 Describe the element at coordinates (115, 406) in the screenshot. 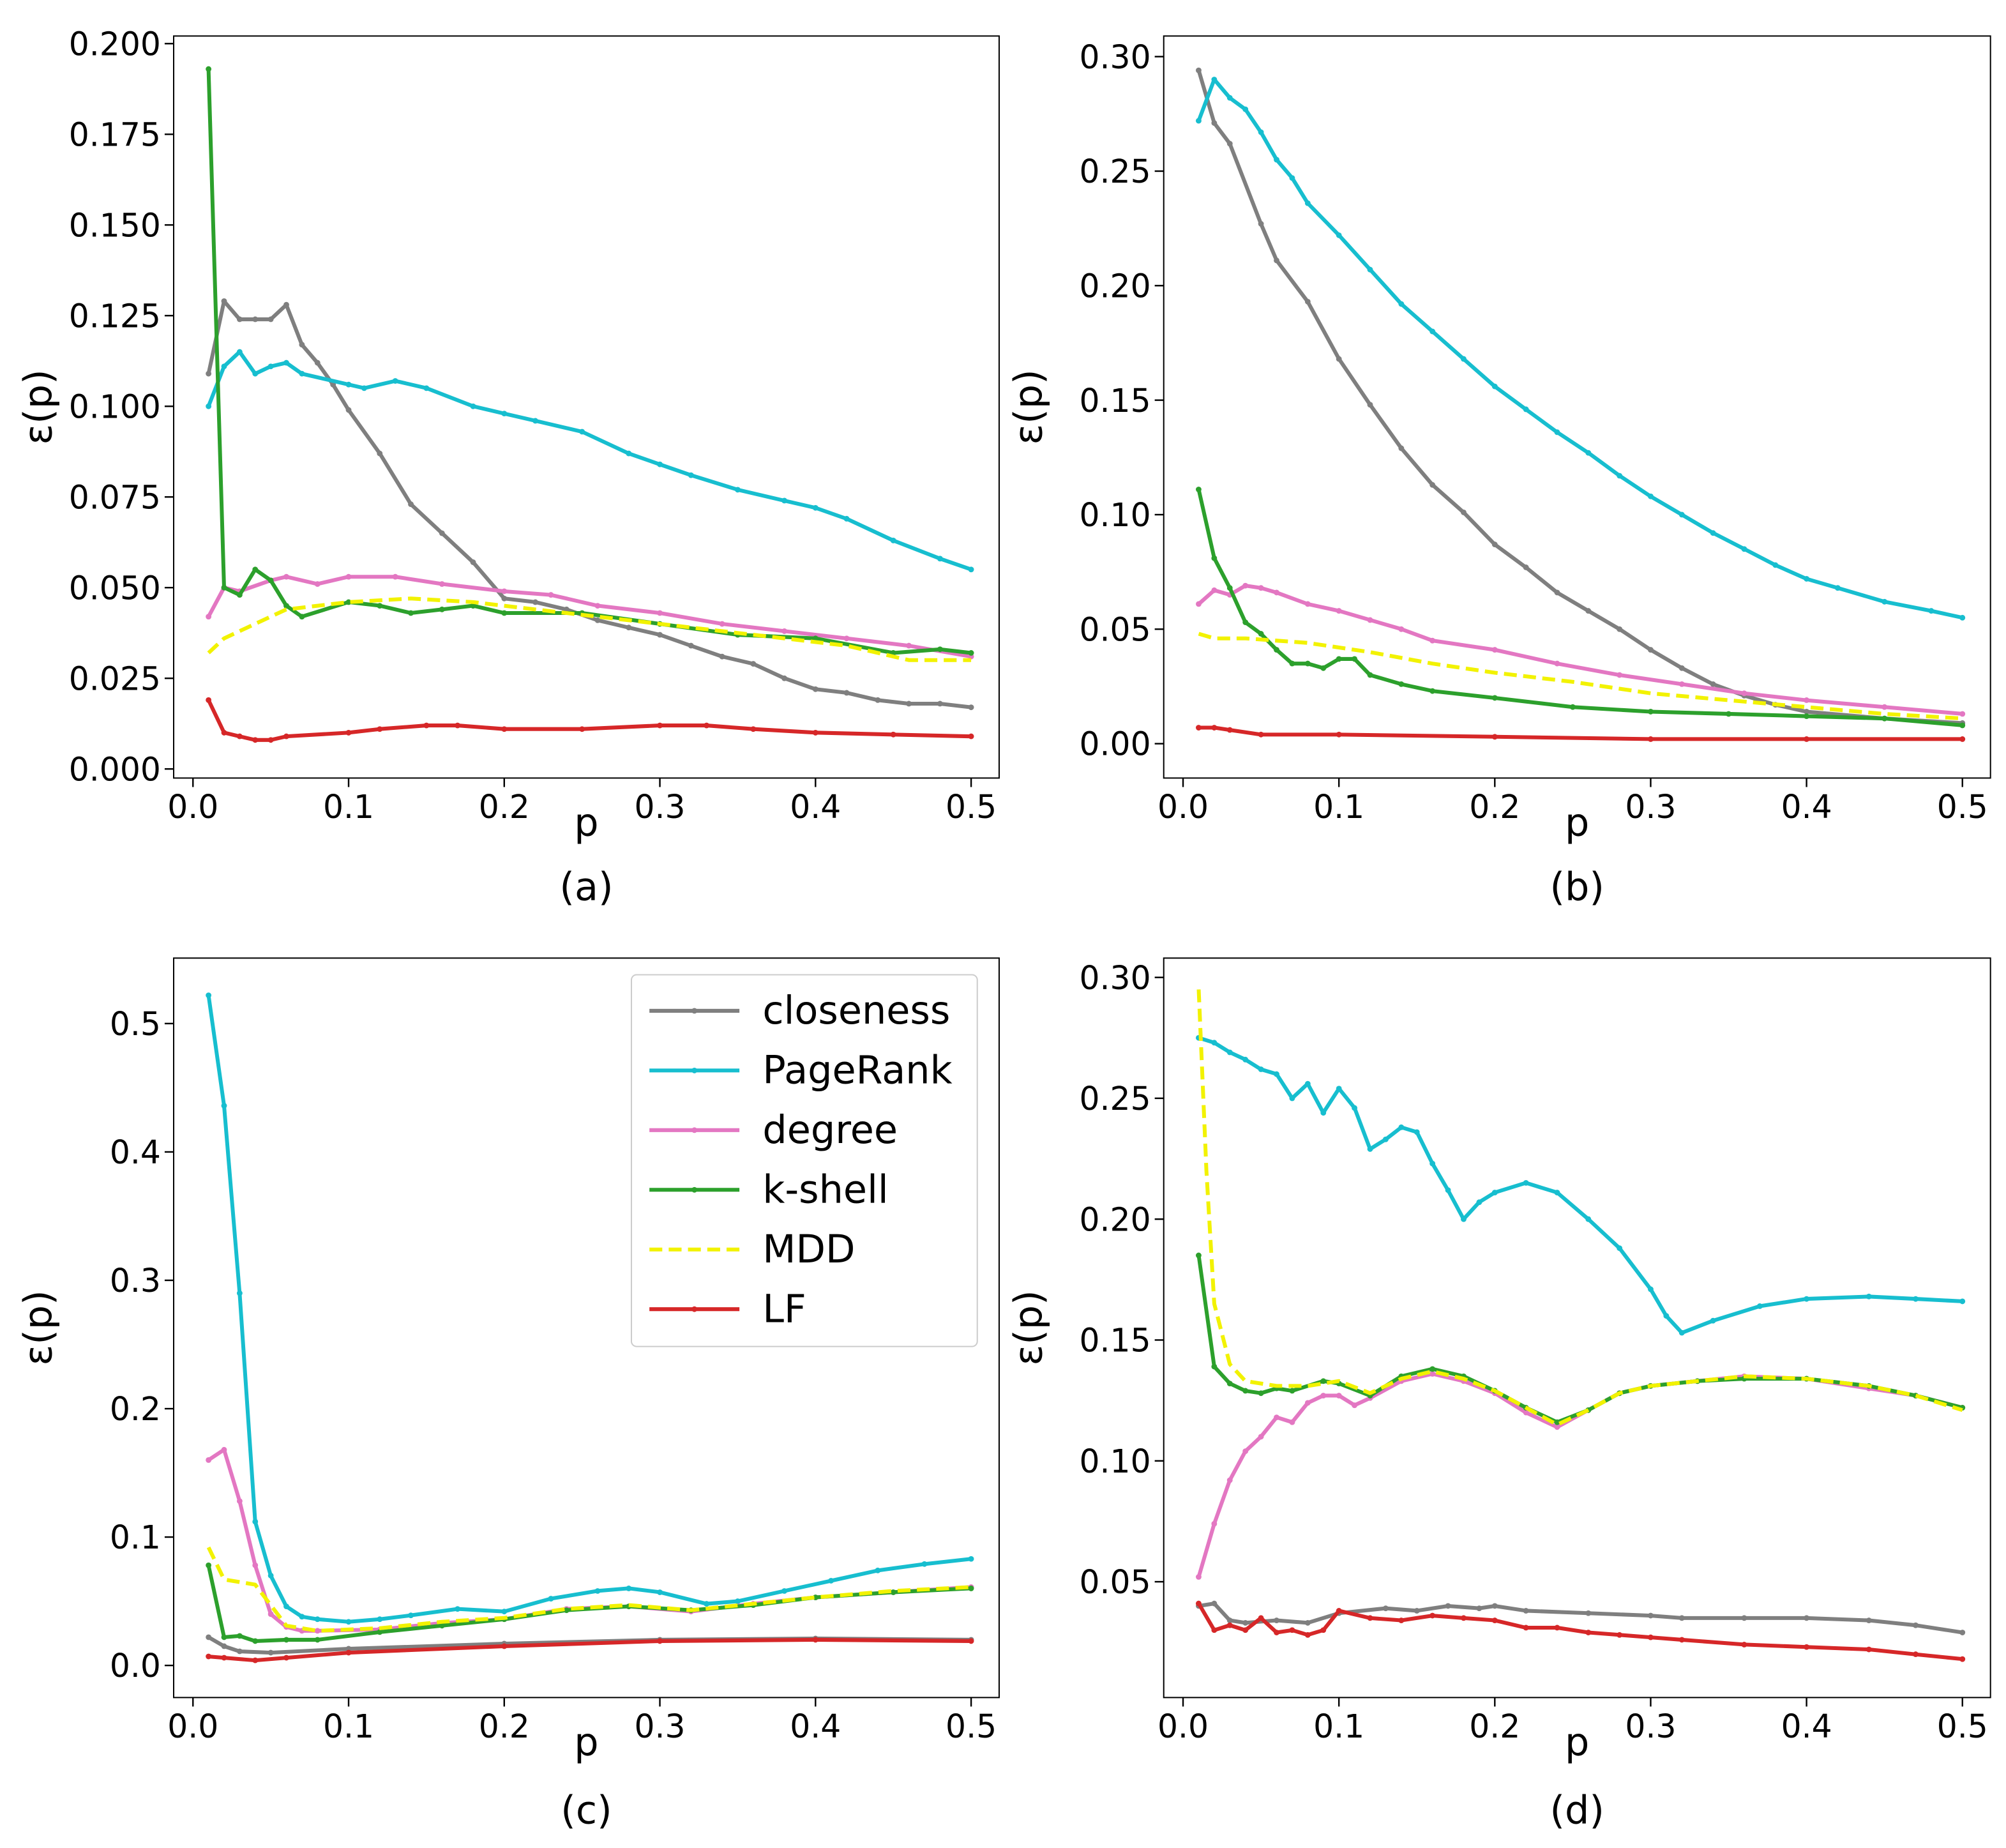

I see `y-tick-label: 0.100` at that location.